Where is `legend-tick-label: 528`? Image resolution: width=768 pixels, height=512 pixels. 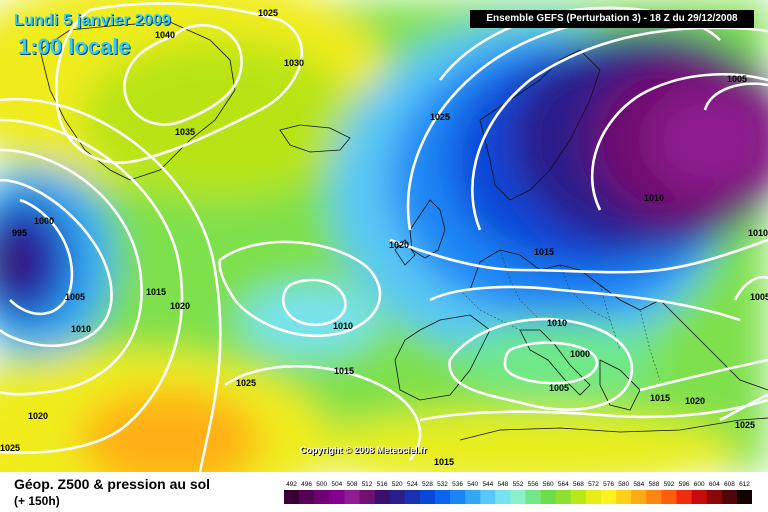 legend-tick-label: 528 is located at coordinates (427, 484).